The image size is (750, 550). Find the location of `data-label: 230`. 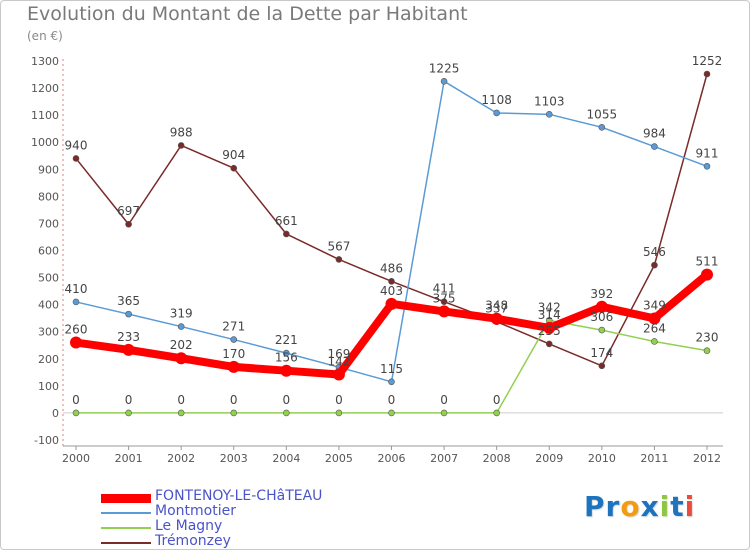

data-label: 230 is located at coordinates (707, 338).